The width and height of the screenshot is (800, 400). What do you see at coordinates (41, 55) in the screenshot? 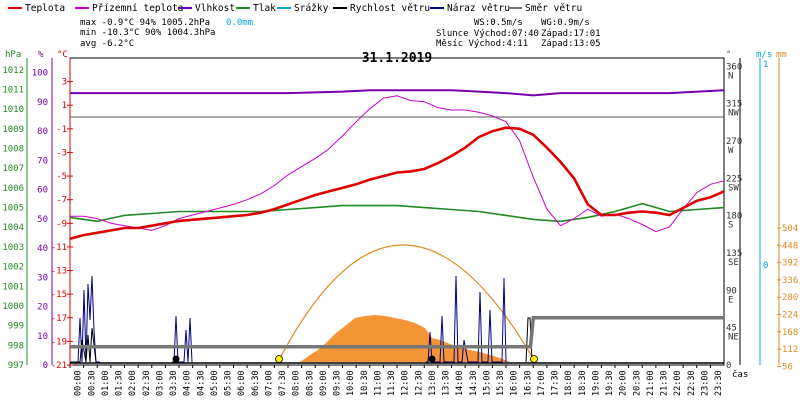
I see `axis-unit-pct: %` at bounding box center [41, 55].